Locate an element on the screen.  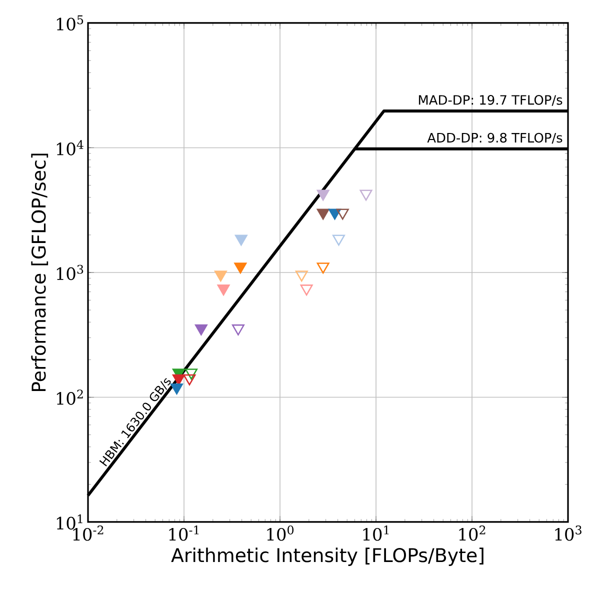
x-tick-label: 10$^{1}$ is located at coordinates (376, 533).